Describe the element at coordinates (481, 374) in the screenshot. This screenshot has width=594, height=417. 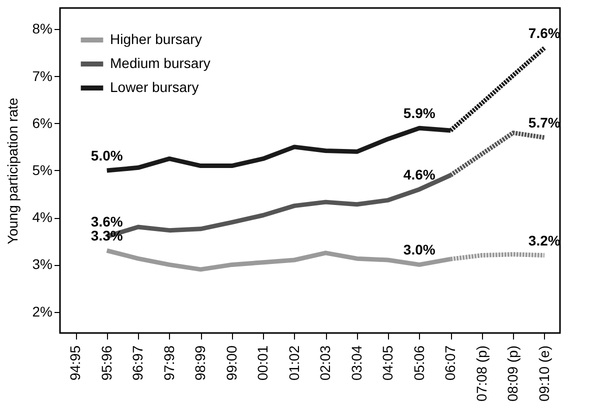
I see `x-tick-label: 07:08 (p)` at that location.